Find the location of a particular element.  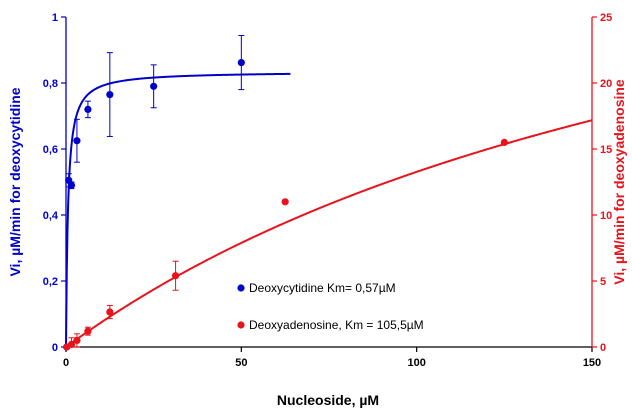

x-tick-label: 50 is located at coordinates (241, 363).